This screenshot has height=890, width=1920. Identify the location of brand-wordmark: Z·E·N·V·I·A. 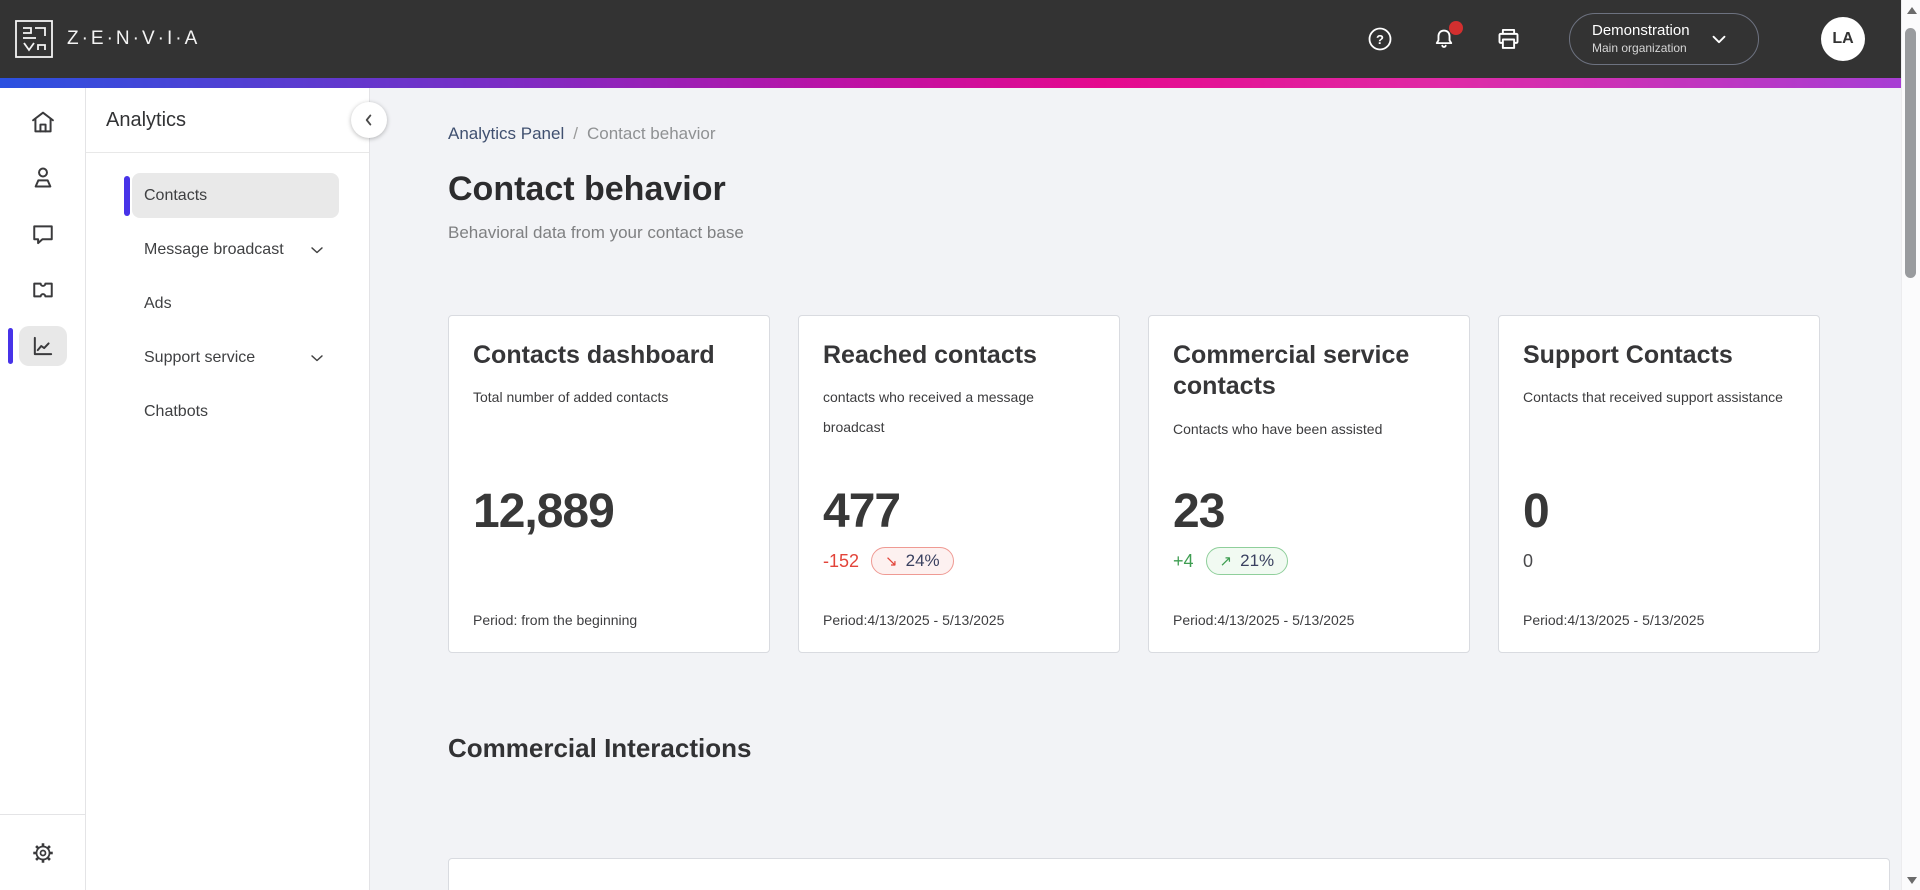
(134, 38).